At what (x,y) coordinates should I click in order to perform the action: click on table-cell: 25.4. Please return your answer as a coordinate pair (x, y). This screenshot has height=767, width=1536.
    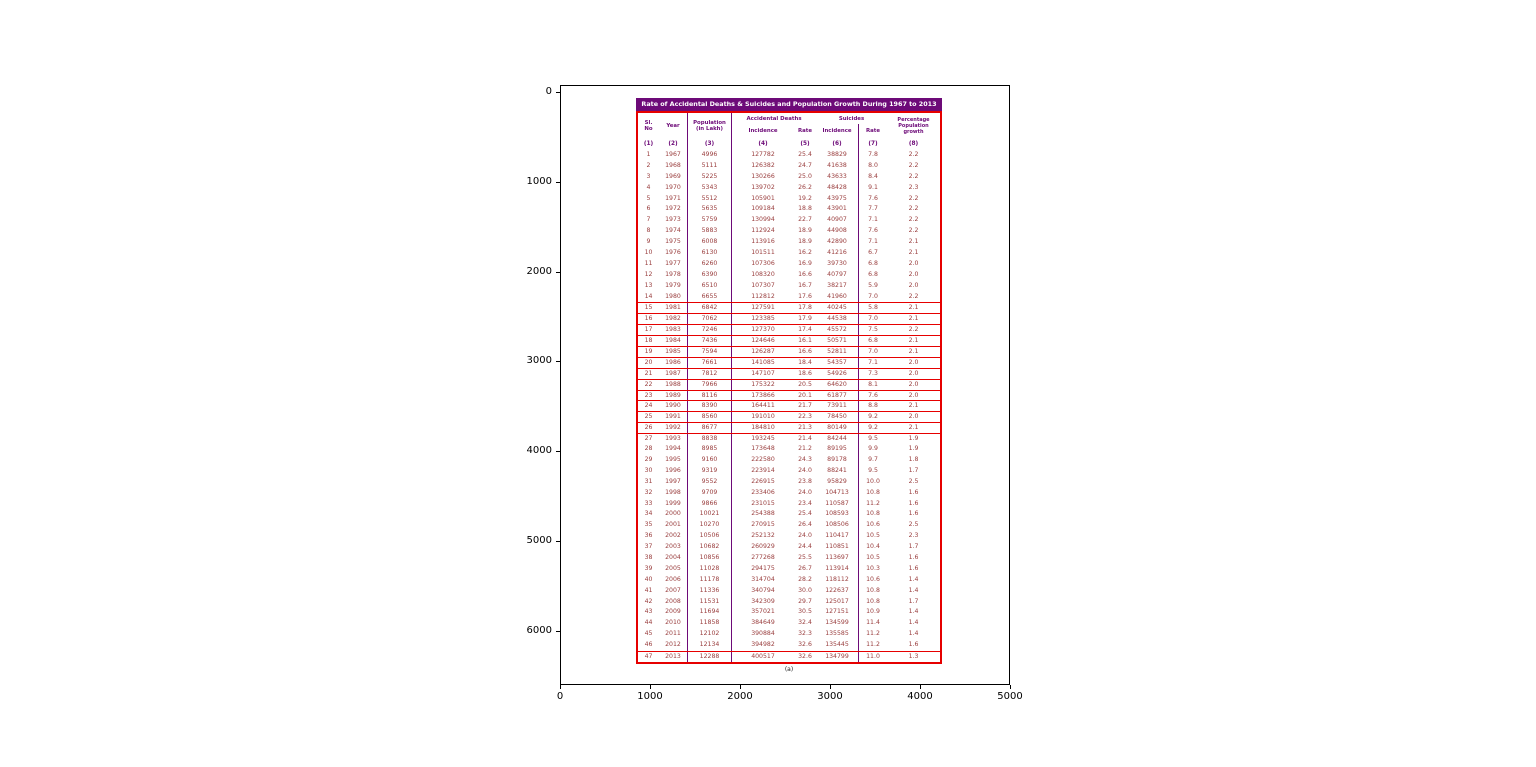
    Looking at the image, I should click on (805, 514).